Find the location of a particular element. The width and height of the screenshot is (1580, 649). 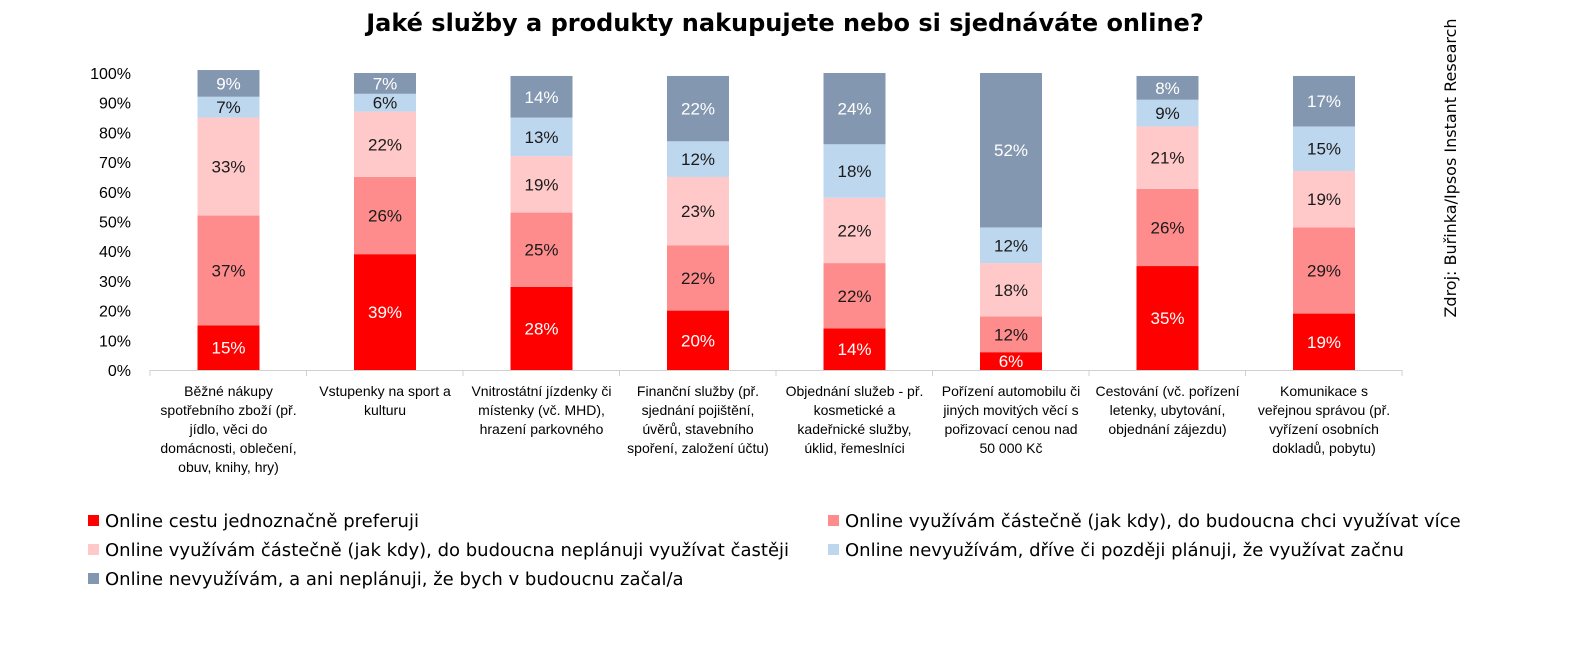

data-label: 23% is located at coordinates (698, 211).